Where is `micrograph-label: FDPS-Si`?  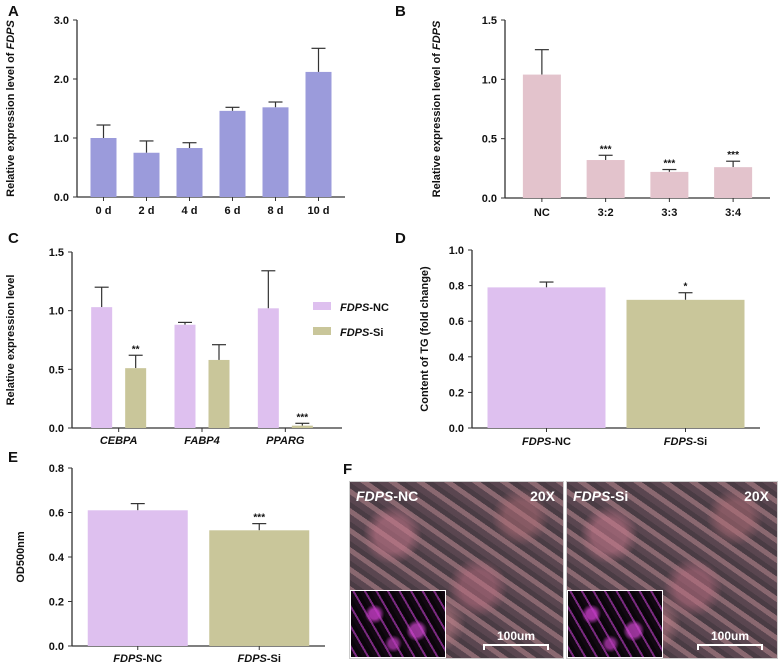
micrograph-label: FDPS-Si is located at coordinates (600, 496).